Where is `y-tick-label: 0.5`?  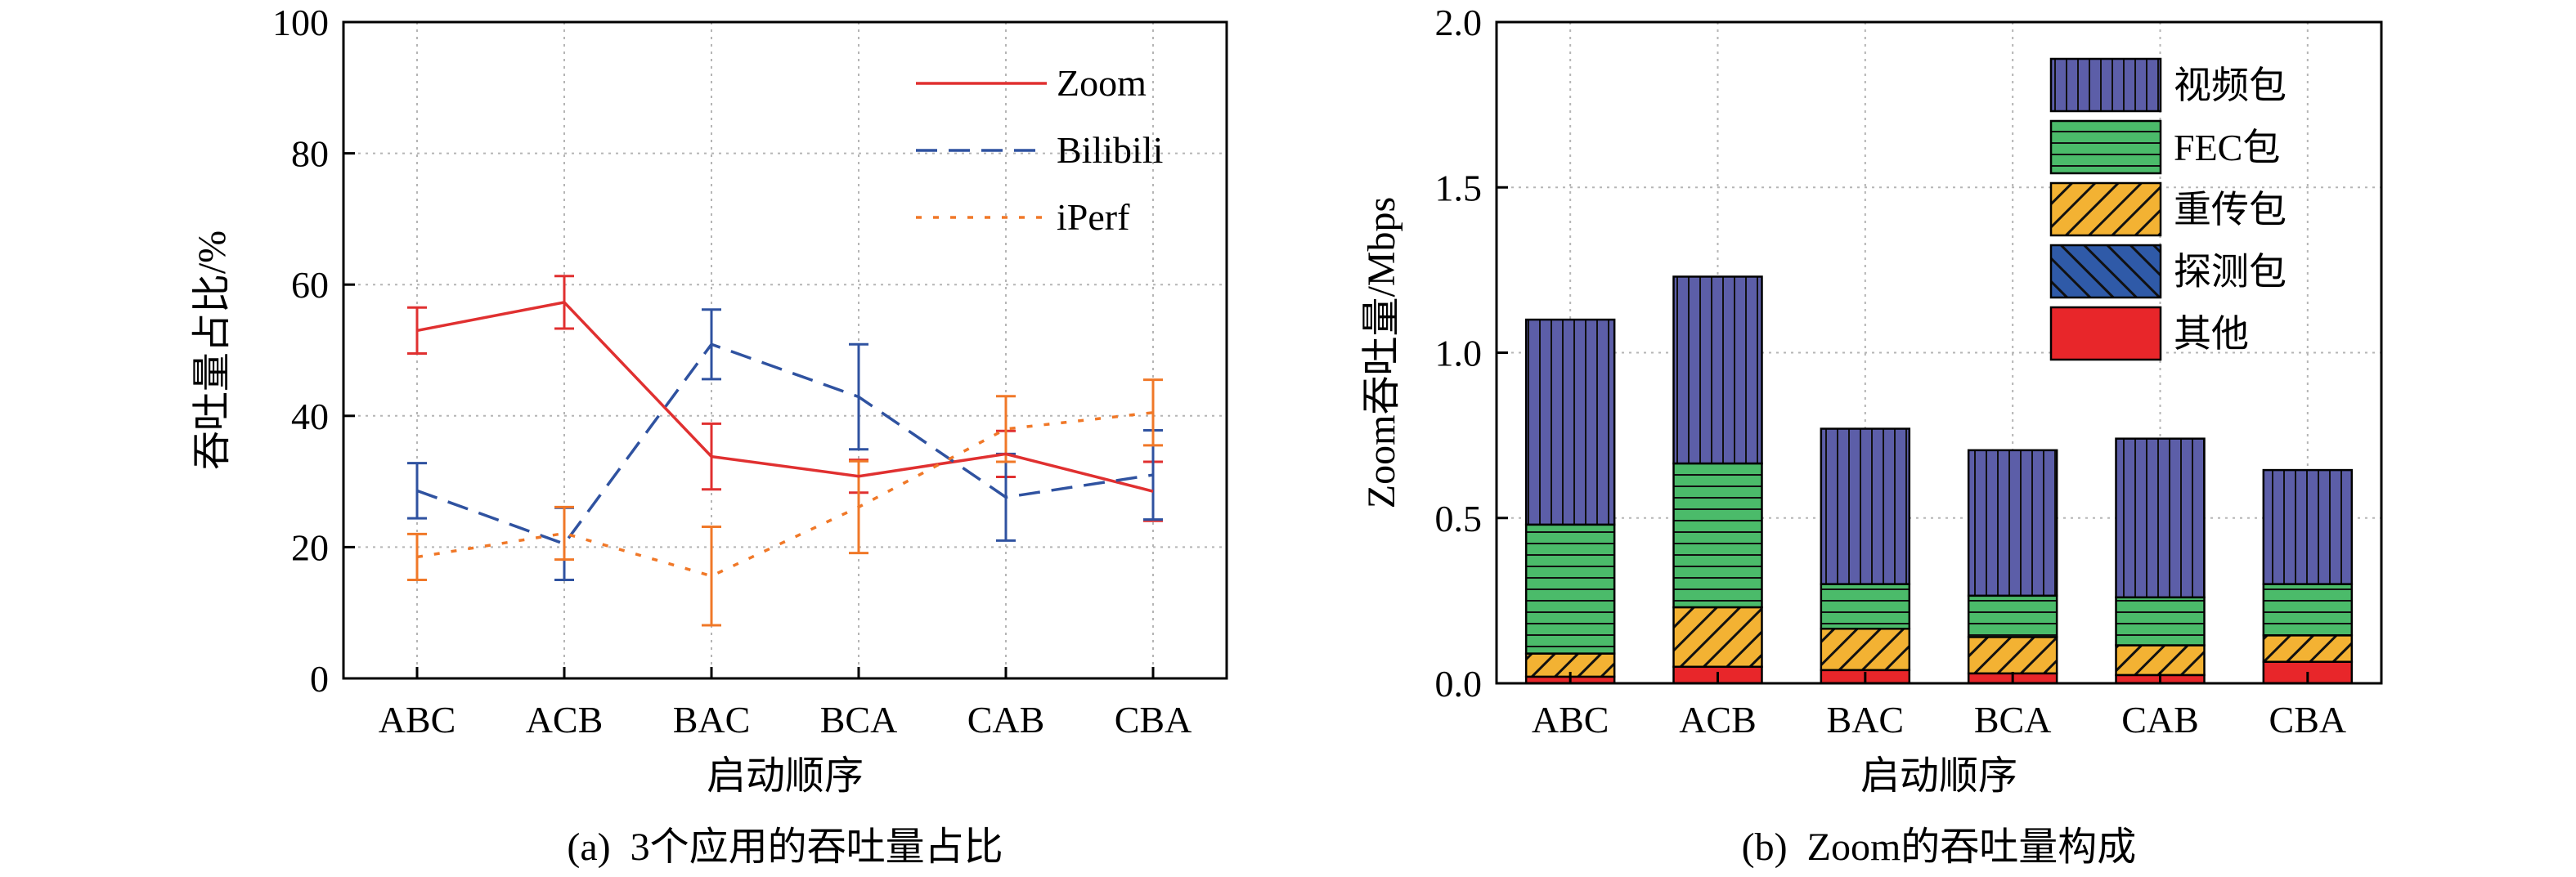 y-tick-label: 0.5 is located at coordinates (1459, 518).